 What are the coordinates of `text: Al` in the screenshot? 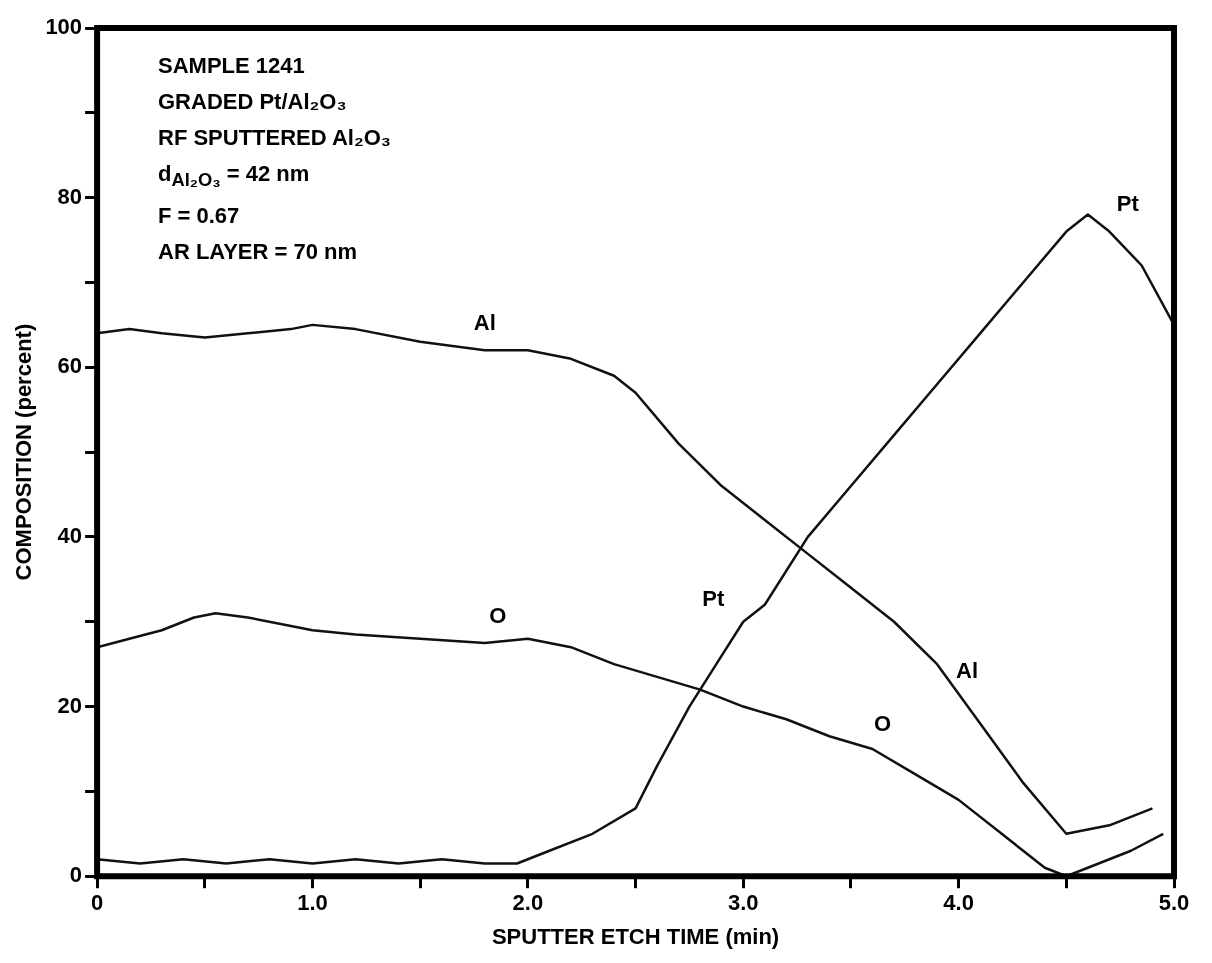 It's located at (484, 323).